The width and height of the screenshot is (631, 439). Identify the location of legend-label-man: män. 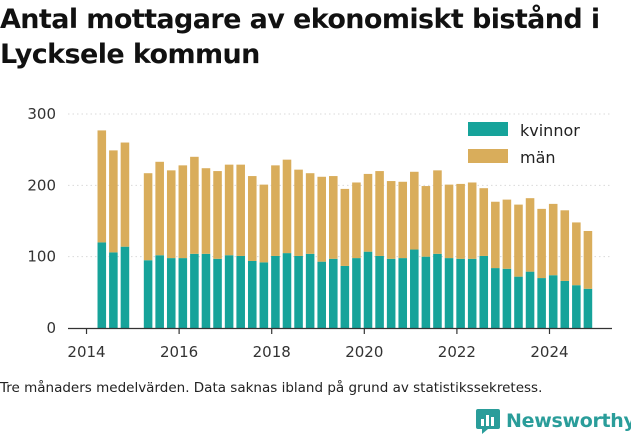
(538, 157).